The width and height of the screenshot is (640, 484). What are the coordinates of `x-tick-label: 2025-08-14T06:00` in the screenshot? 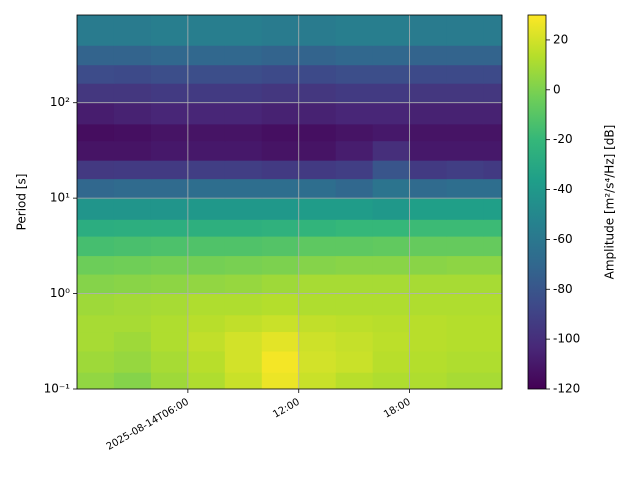 It's located at (148, 425).